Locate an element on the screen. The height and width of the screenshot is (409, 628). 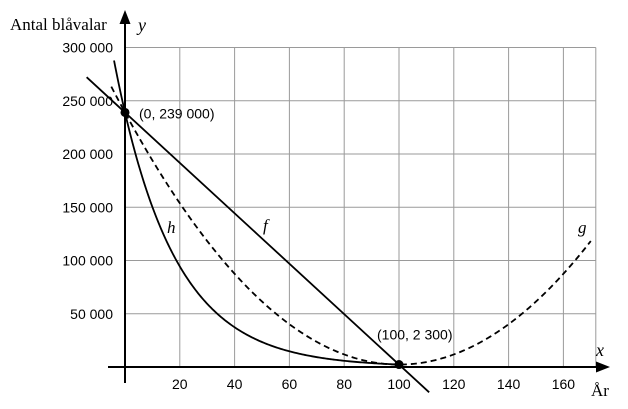
y-tick-label: 50 000 is located at coordinates (91, 314).